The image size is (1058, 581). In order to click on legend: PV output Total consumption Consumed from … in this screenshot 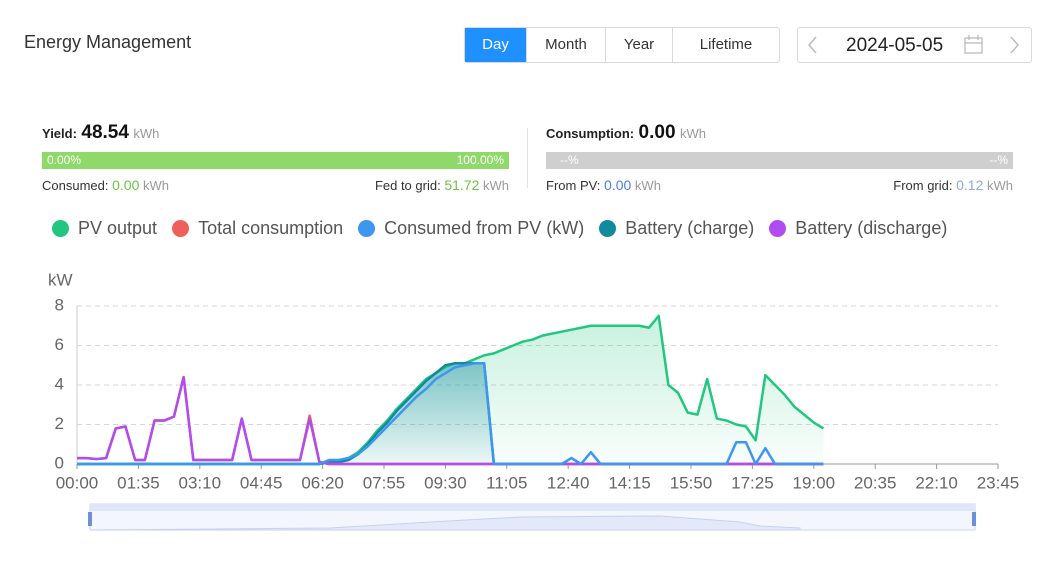, I will do `click(507, 228)`.